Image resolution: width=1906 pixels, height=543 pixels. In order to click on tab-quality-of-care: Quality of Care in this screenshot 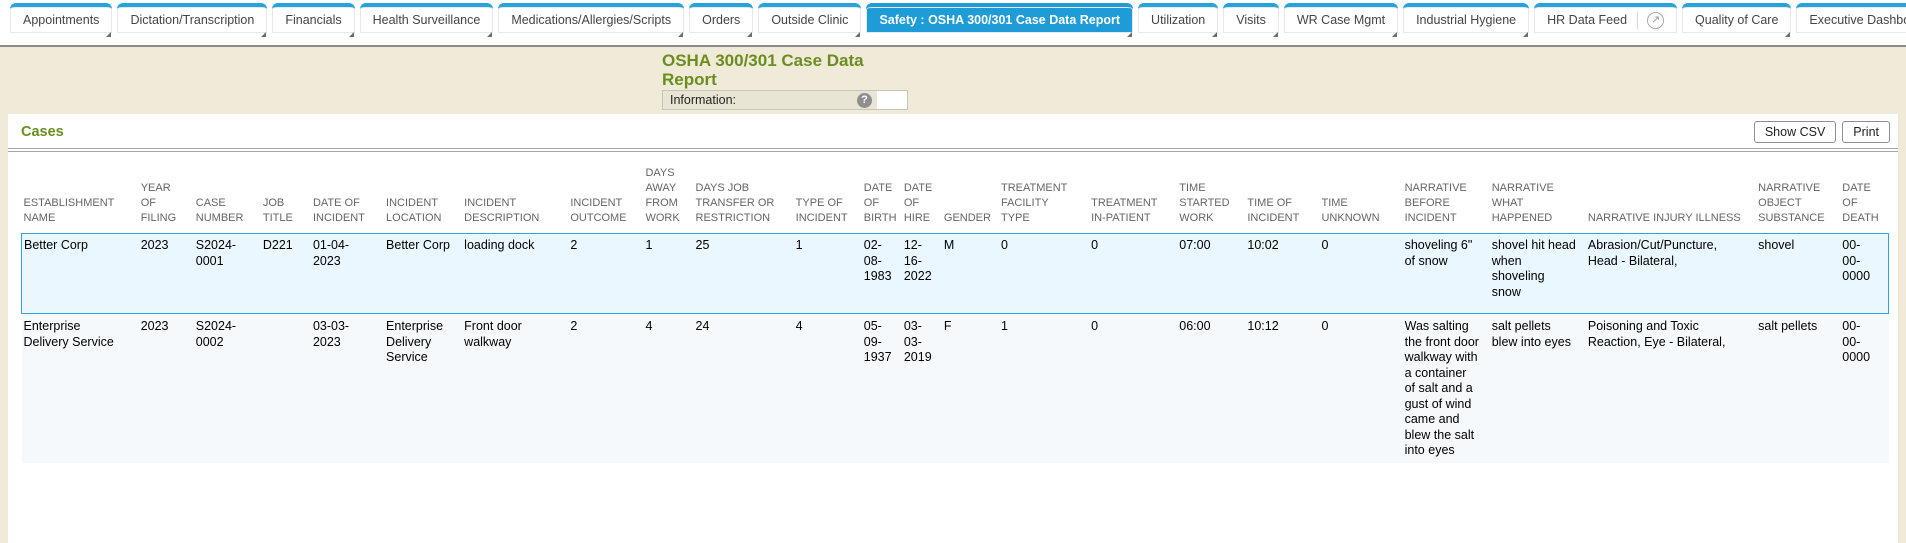, I will do `click(1737, 20)`.